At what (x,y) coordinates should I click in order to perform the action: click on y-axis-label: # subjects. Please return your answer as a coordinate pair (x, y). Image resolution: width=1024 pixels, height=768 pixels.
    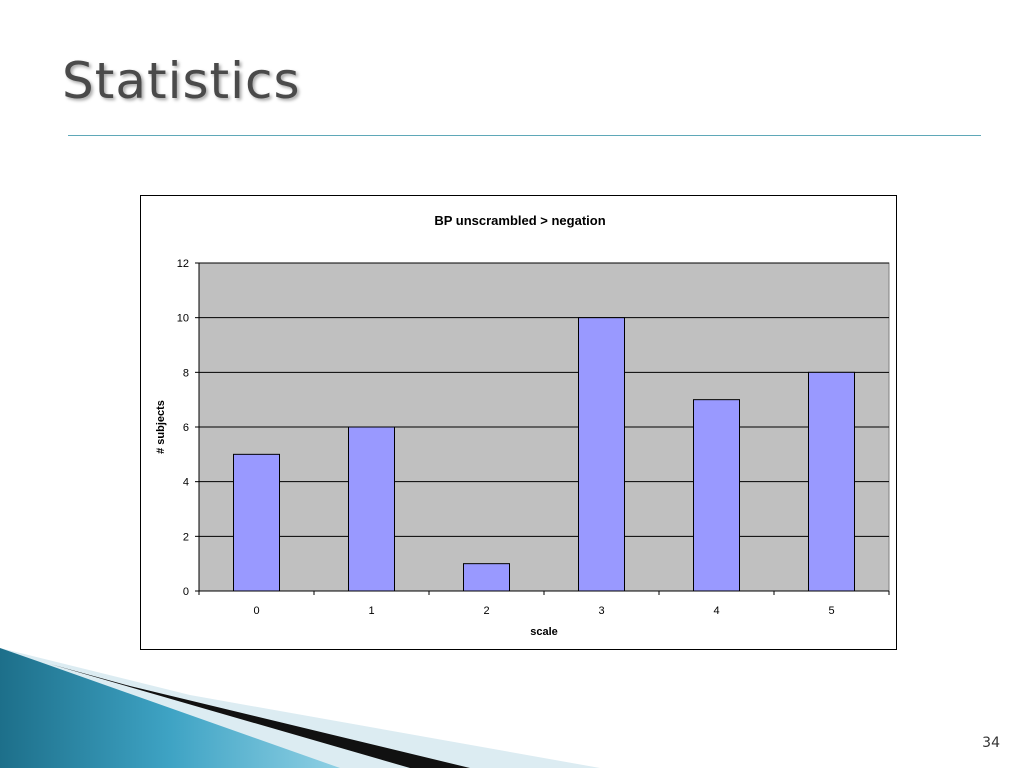
    Looking at the image, I should click on (161, 427).